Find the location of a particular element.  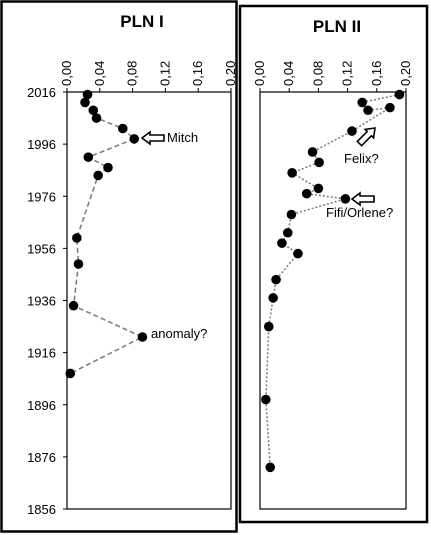

y-tick-label: 2016 is located at coordinates (41, 92).